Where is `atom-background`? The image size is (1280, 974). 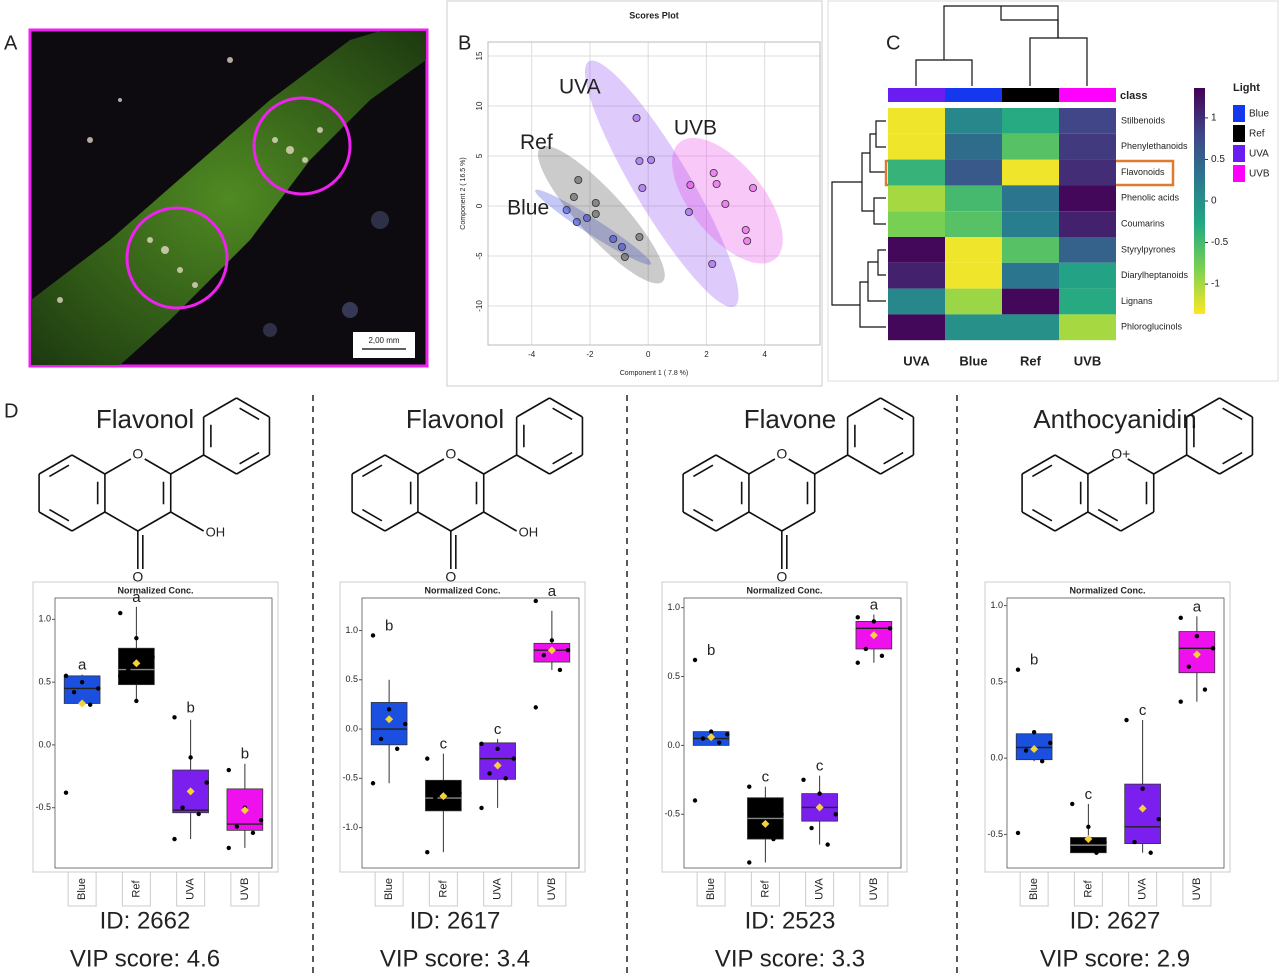
atom-background is located at coordinates (781, 455).